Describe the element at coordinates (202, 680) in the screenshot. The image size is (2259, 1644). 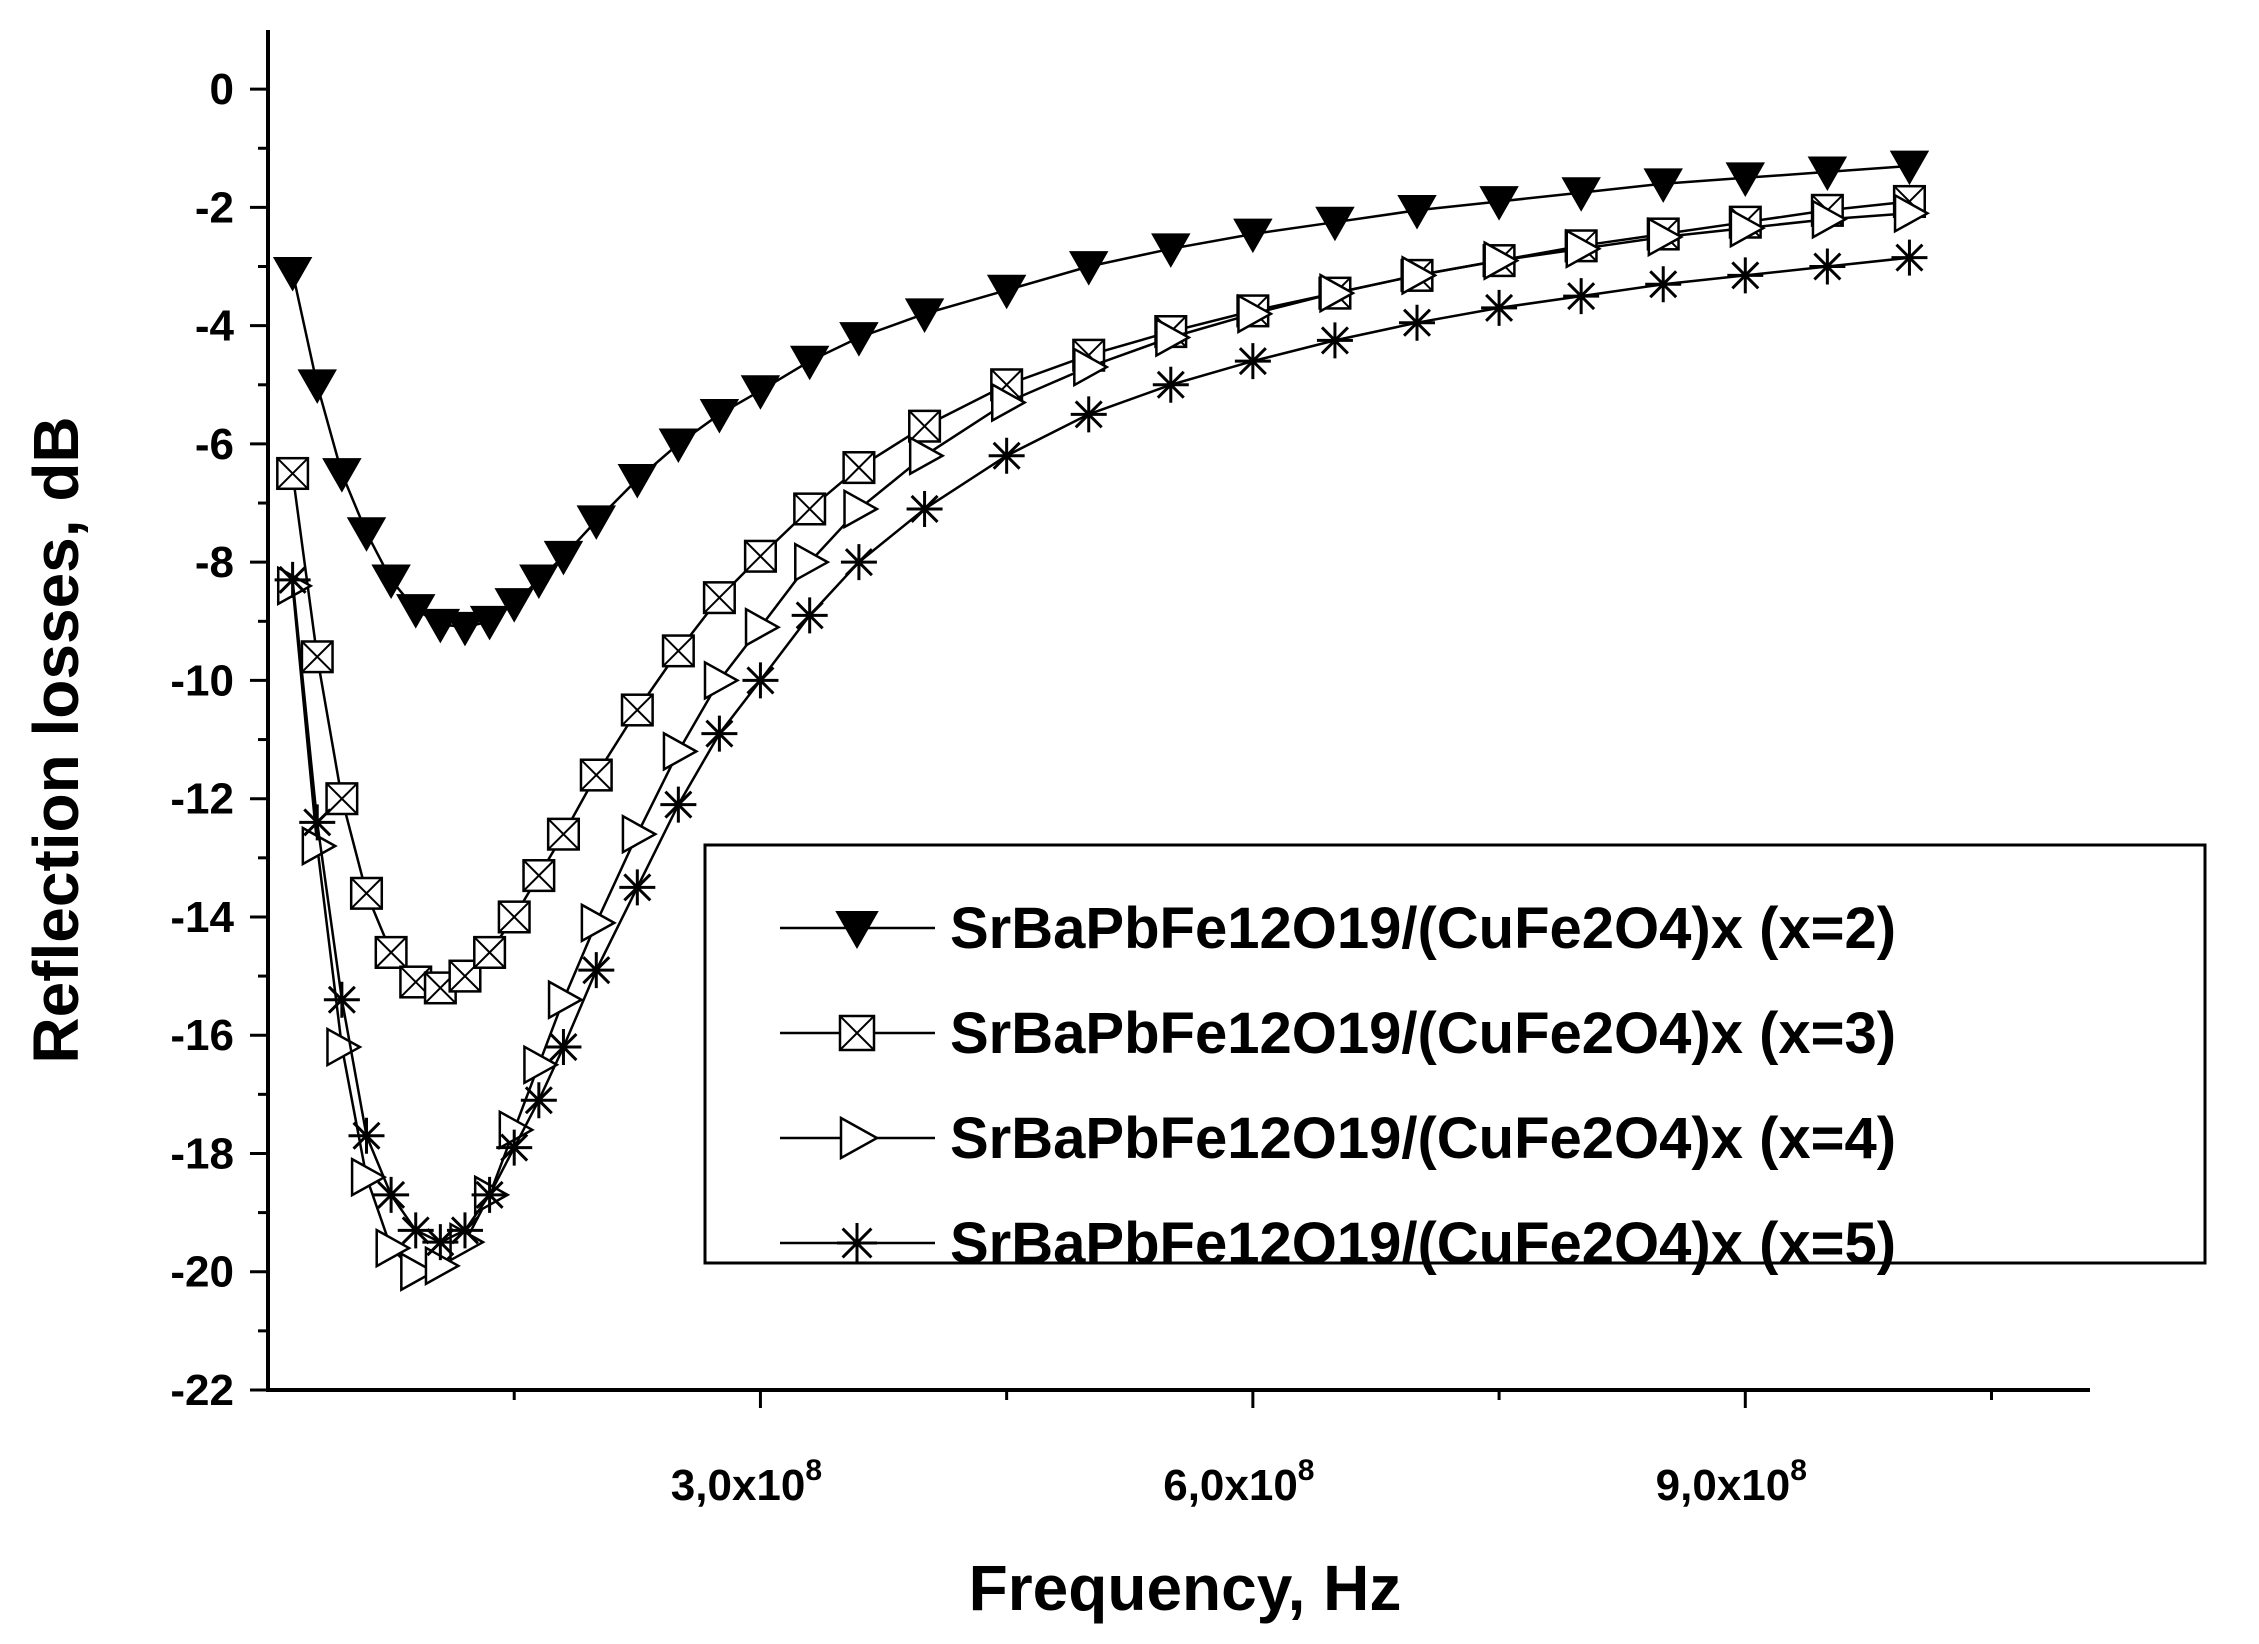
I see `y-tick-label: -10` at that location.